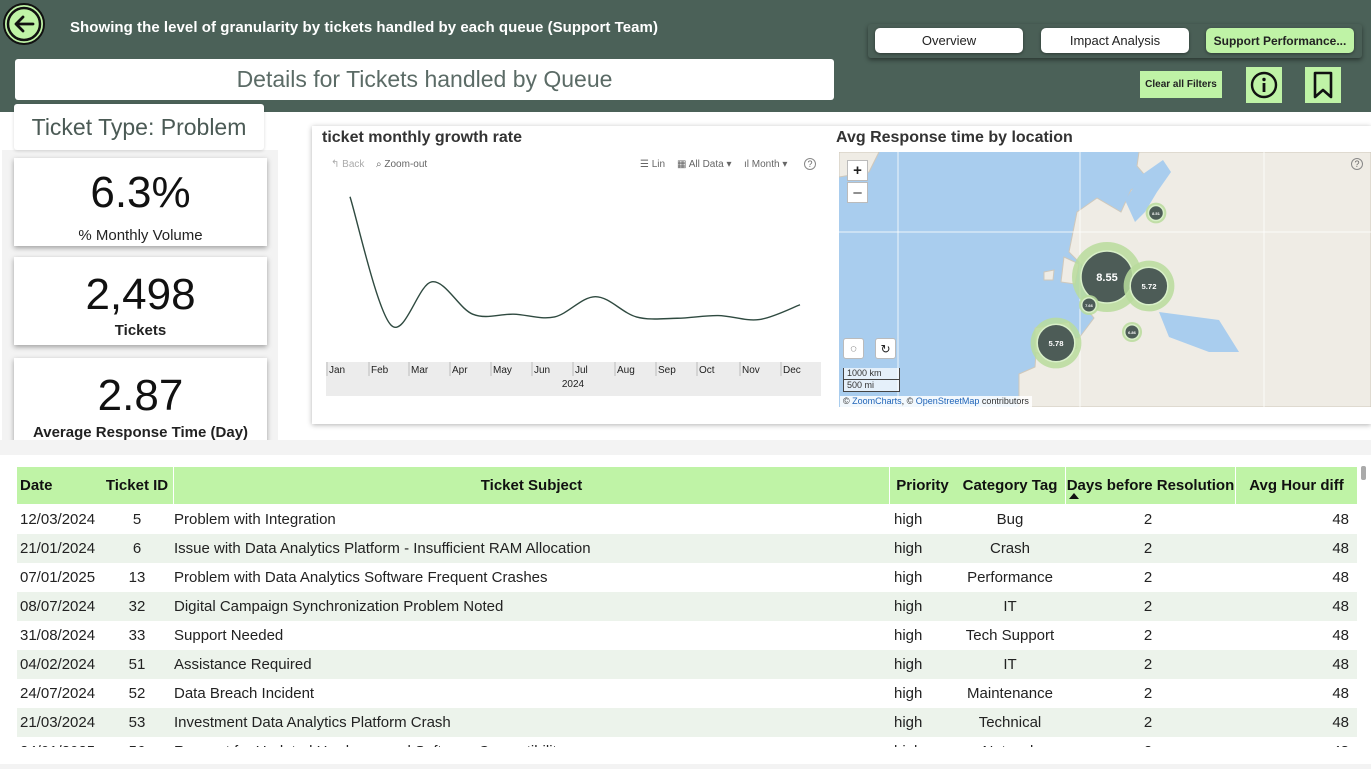 Image resolution: width=1371 pixels, height=769 pixels. I want to click on kpi-card-monthly-volume: 6.3% % Monthly Volume, so click(140, 202).